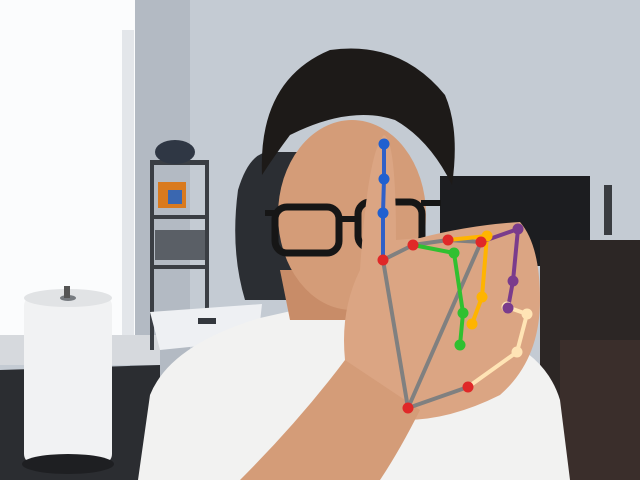 The image size is (640, 480). What do you see at coordinates (482, 297) in the screenshot?
I see `landmark-ring-dip` at bounding box center [482, 297].